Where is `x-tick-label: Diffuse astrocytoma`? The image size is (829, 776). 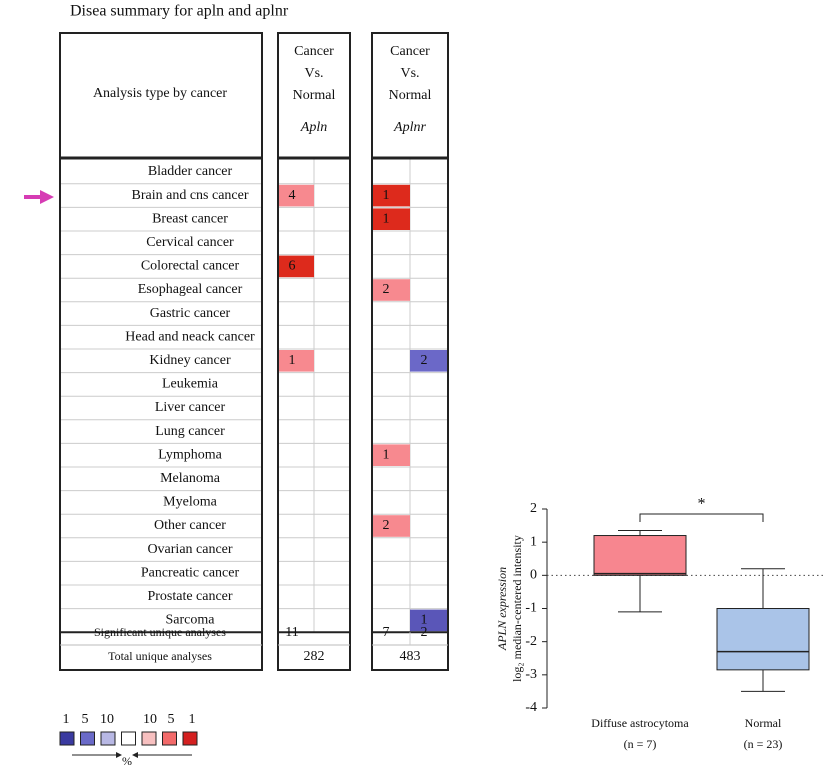 x-tick-label: Diffuse astrocytoma is located at coordinates (640, 723).